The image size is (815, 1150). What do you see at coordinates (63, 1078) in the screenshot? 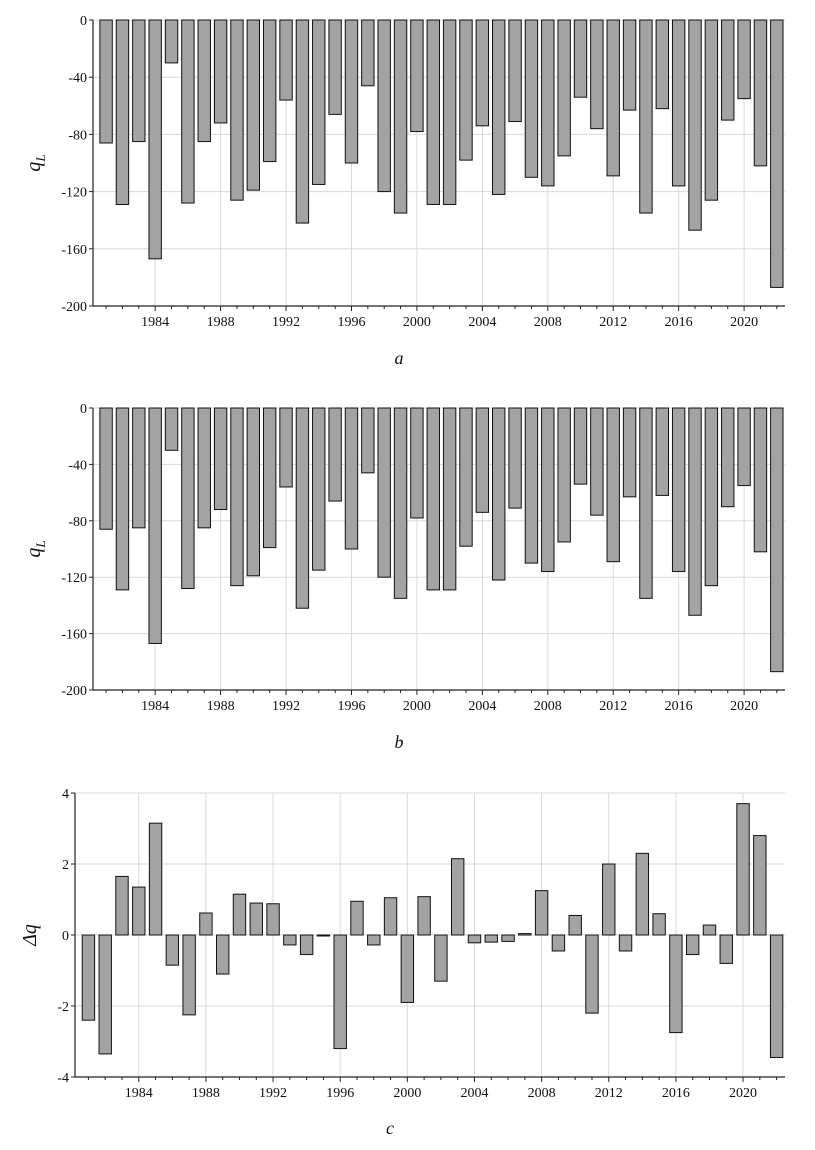
I see `y-tick-label: -4` at bounding box center [63, 1078].